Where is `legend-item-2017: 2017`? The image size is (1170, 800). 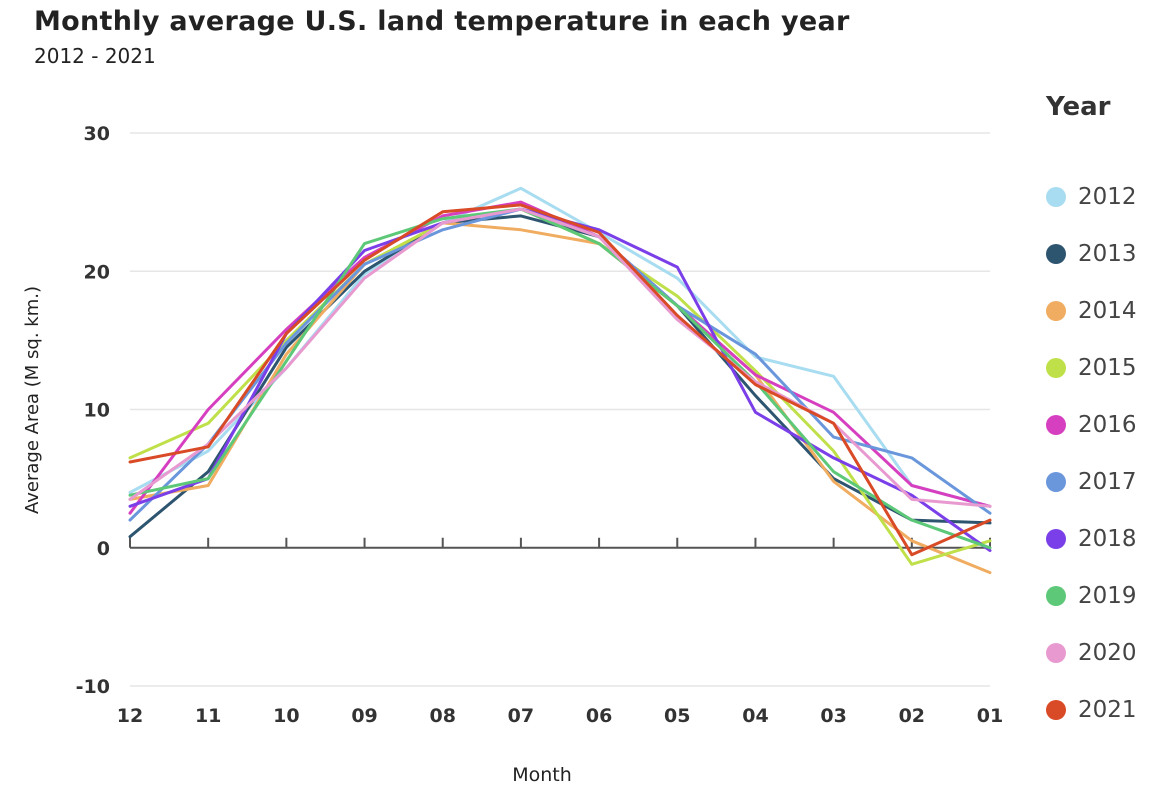
legend-item-2017: 2017 is located at coordinates (1091, 481).